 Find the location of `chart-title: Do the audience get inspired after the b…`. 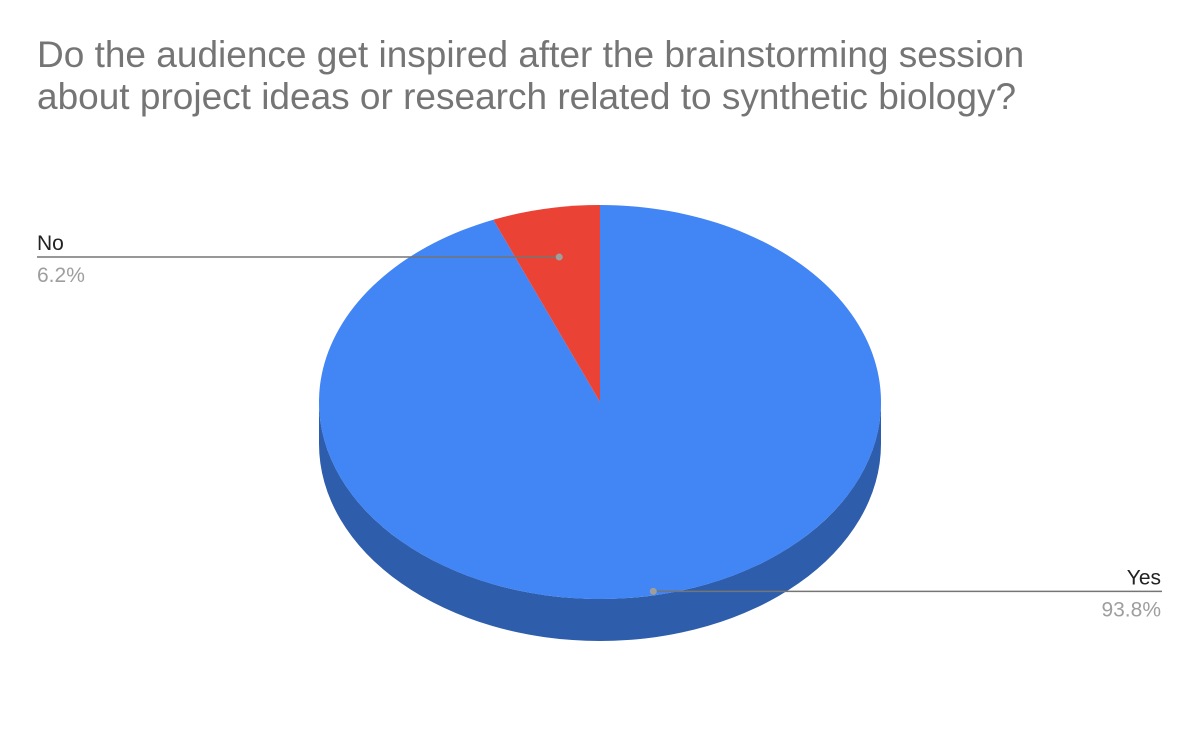

chart-title: Do the audience get inspired after the b… is located at coordinates (597, 76).